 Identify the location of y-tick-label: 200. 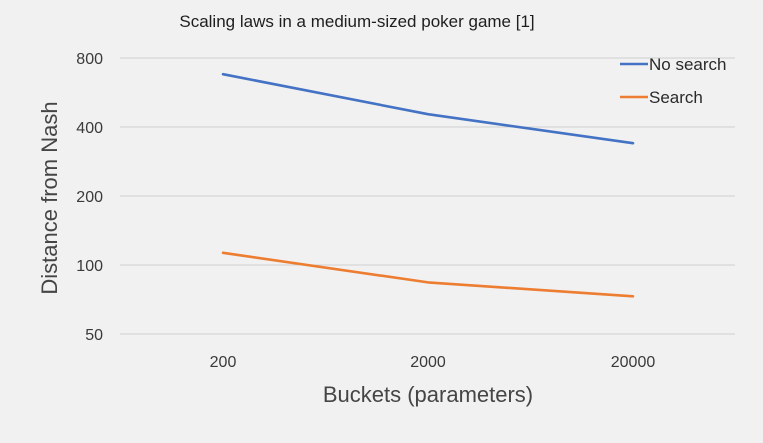
(89, 197).